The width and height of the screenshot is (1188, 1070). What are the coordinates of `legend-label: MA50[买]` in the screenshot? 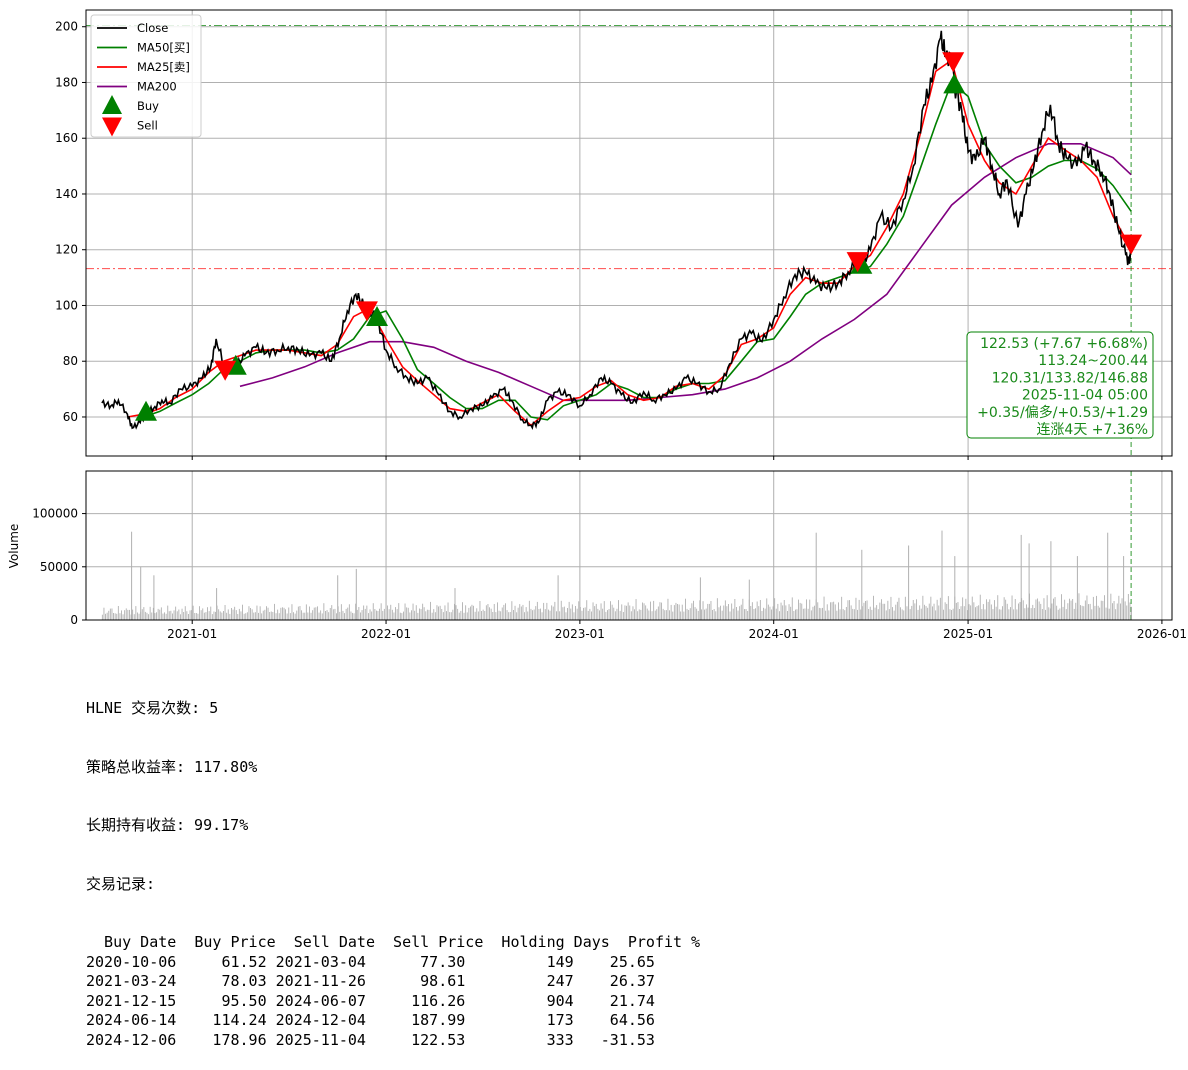 It's located at (163, 48).